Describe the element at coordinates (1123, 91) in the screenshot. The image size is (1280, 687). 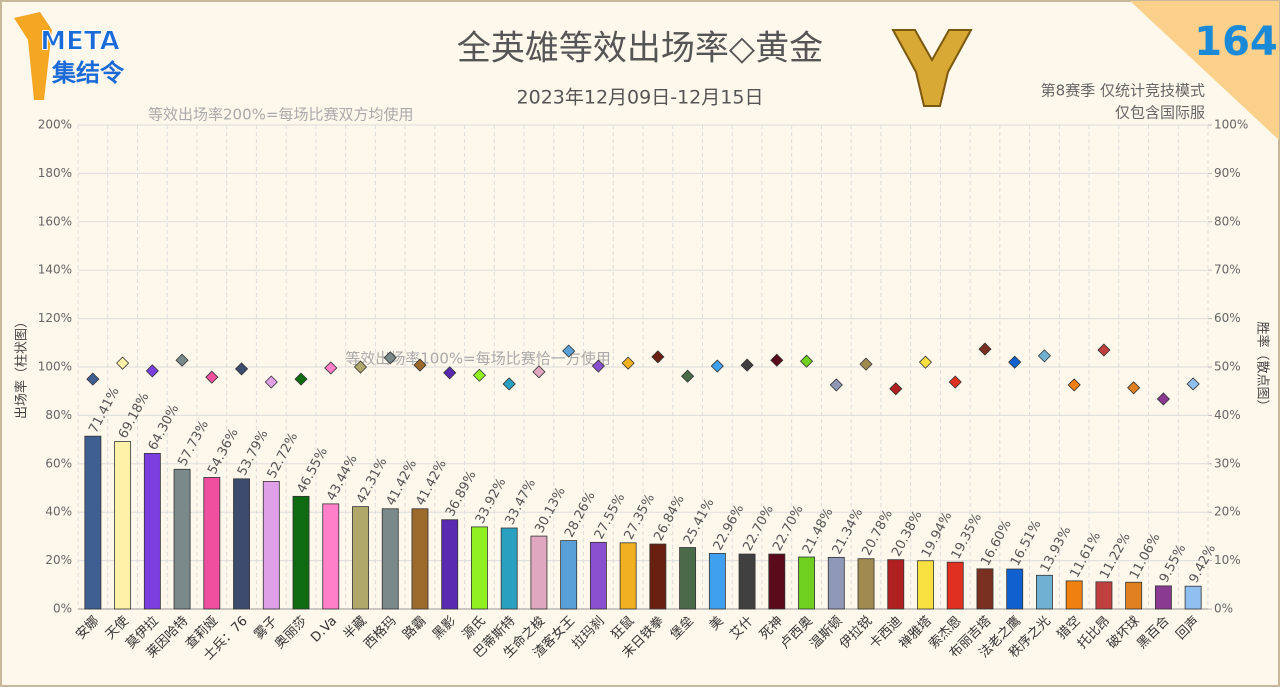
I see `note: 第8赛季 仅统计竞技模式` at that location.